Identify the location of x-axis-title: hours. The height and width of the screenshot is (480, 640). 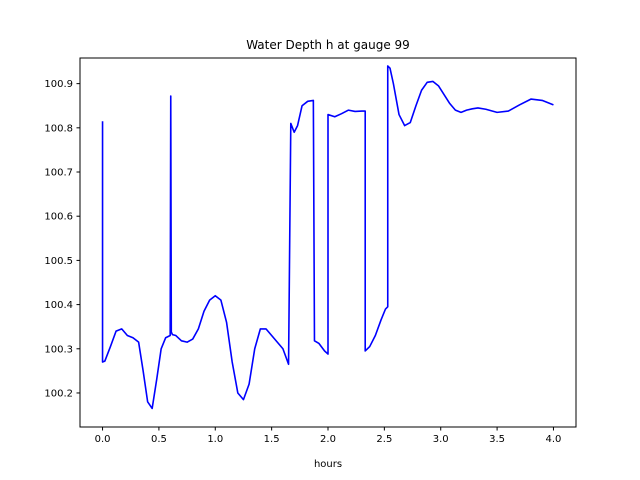
(328, 464).